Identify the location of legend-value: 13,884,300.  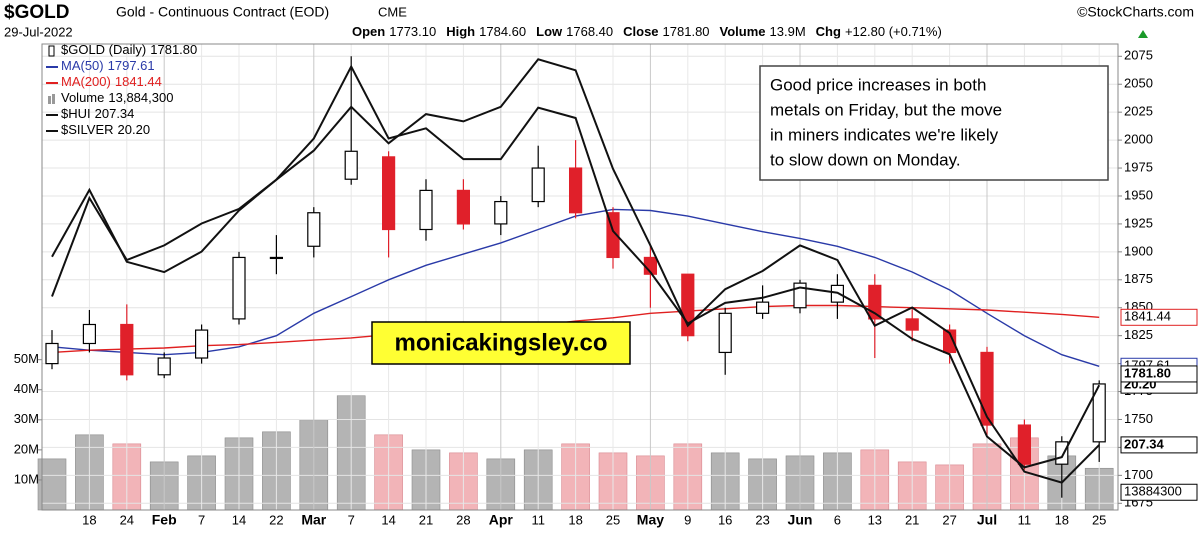
(140, 97).